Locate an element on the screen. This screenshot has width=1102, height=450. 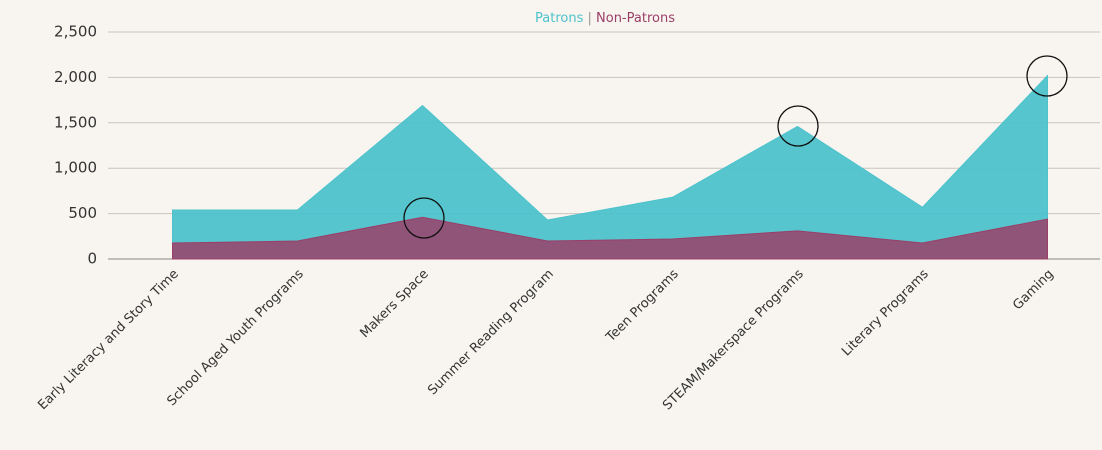
y-tick-label: 1,500 is located at coordinates (75, 122).